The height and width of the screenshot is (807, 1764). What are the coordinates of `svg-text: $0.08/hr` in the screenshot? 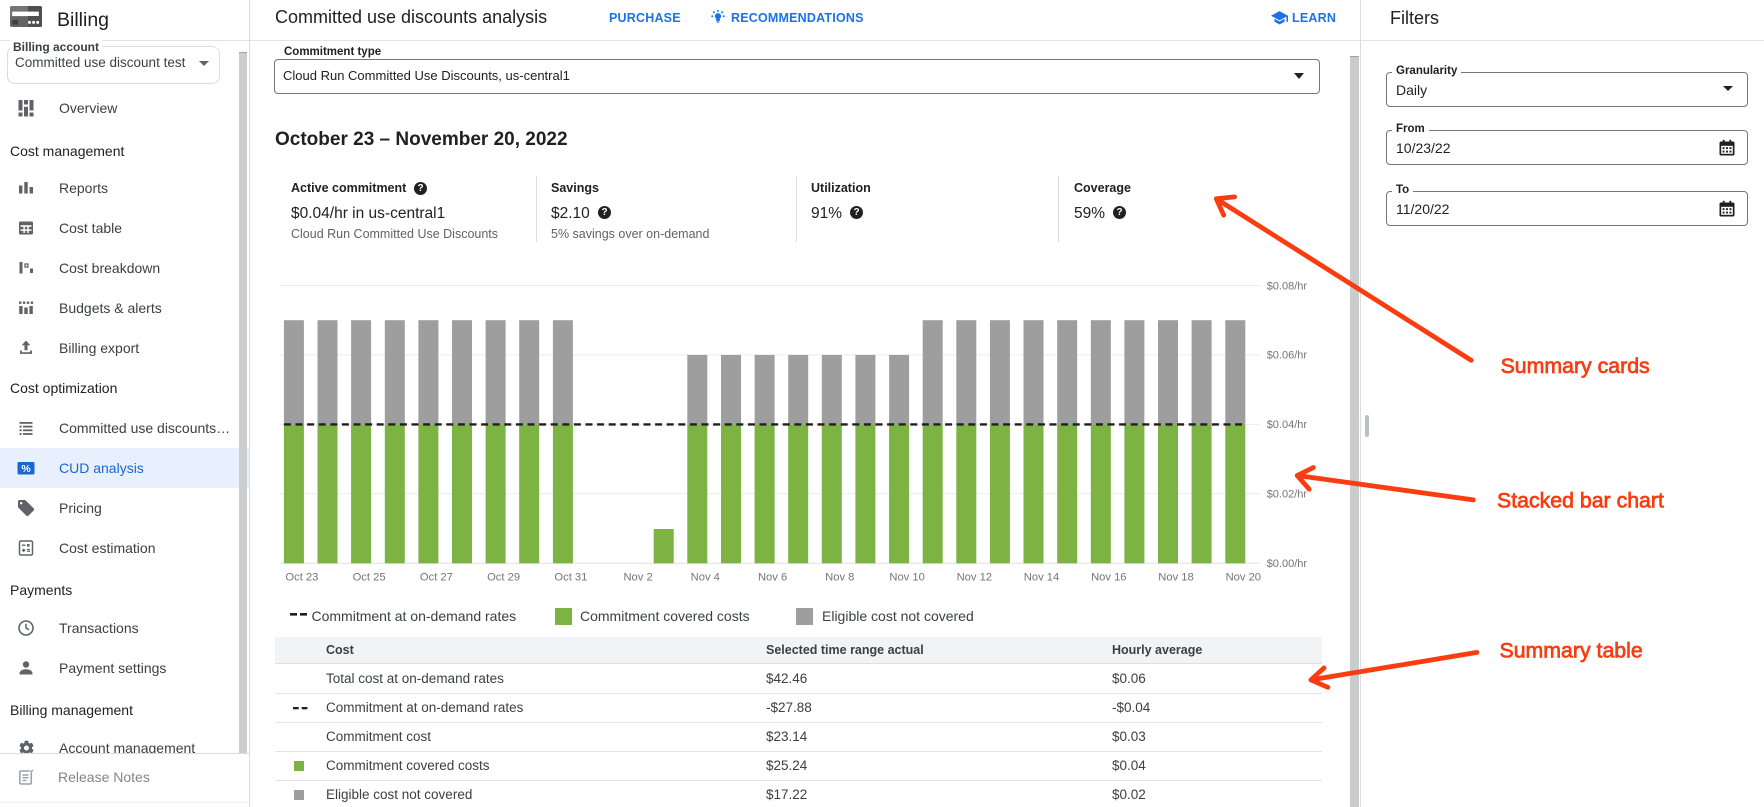 It's located at (1287, 286).